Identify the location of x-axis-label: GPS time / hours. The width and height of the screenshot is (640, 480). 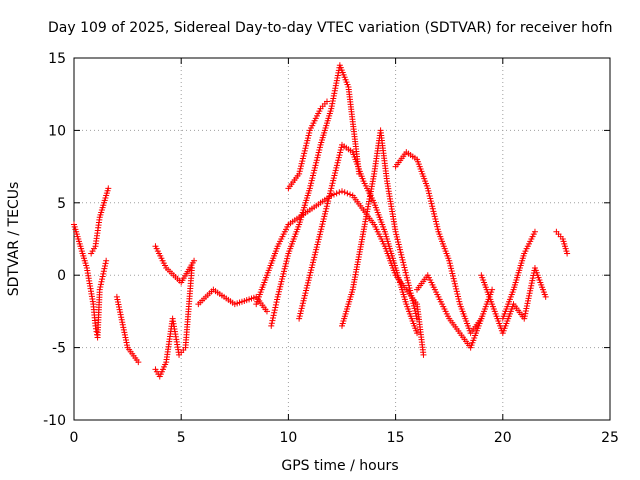
(339, 466).